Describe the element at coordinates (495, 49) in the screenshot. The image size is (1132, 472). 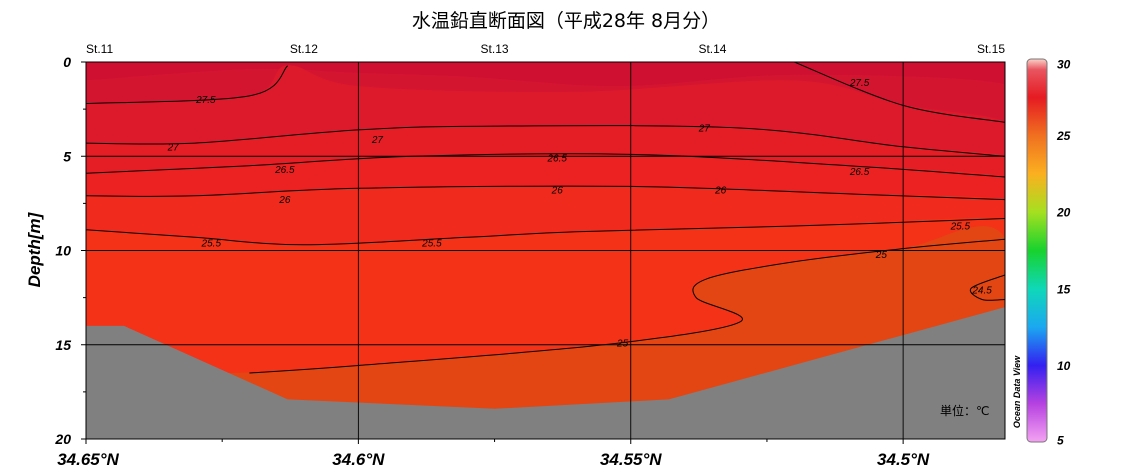
I see `station-label: St.13` at that location.